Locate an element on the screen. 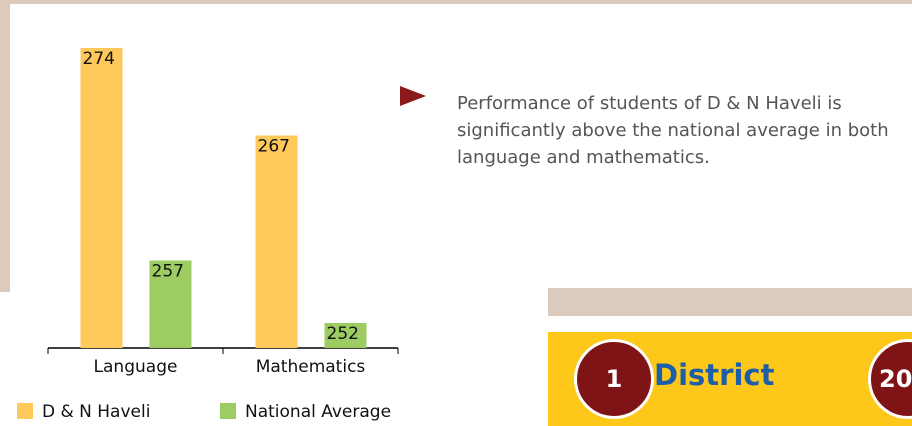 Image resolution: width=912 pixels, height=426 pixels. x-tick-label: Mathematics is located at coordinates (311, 367).